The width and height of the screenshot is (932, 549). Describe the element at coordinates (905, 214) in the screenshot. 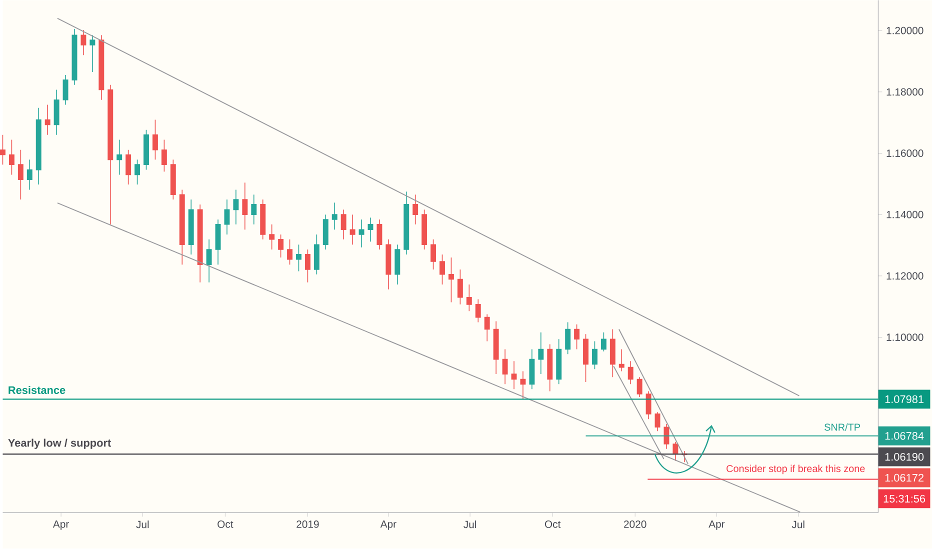

I see `y-tick-label: 1.14000` at that location.